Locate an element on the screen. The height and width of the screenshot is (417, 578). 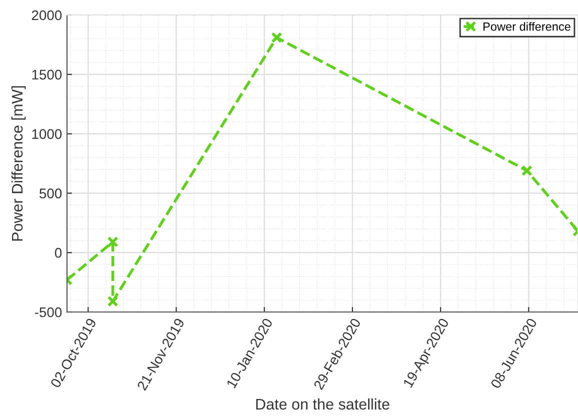
y-tick-label: 1000 is located at coordinates (47, 134).